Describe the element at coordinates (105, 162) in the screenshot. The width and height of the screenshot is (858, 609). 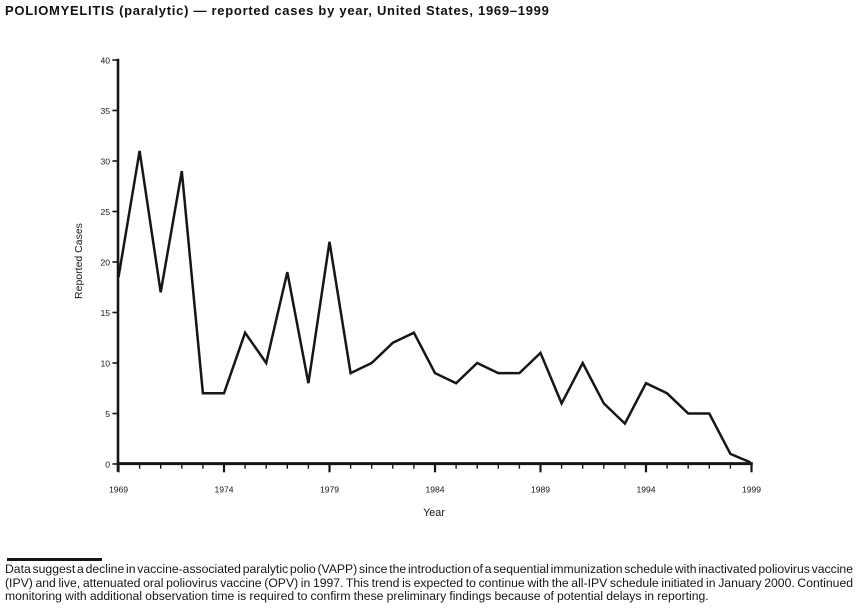
I see `svg-text: 30` at that location.